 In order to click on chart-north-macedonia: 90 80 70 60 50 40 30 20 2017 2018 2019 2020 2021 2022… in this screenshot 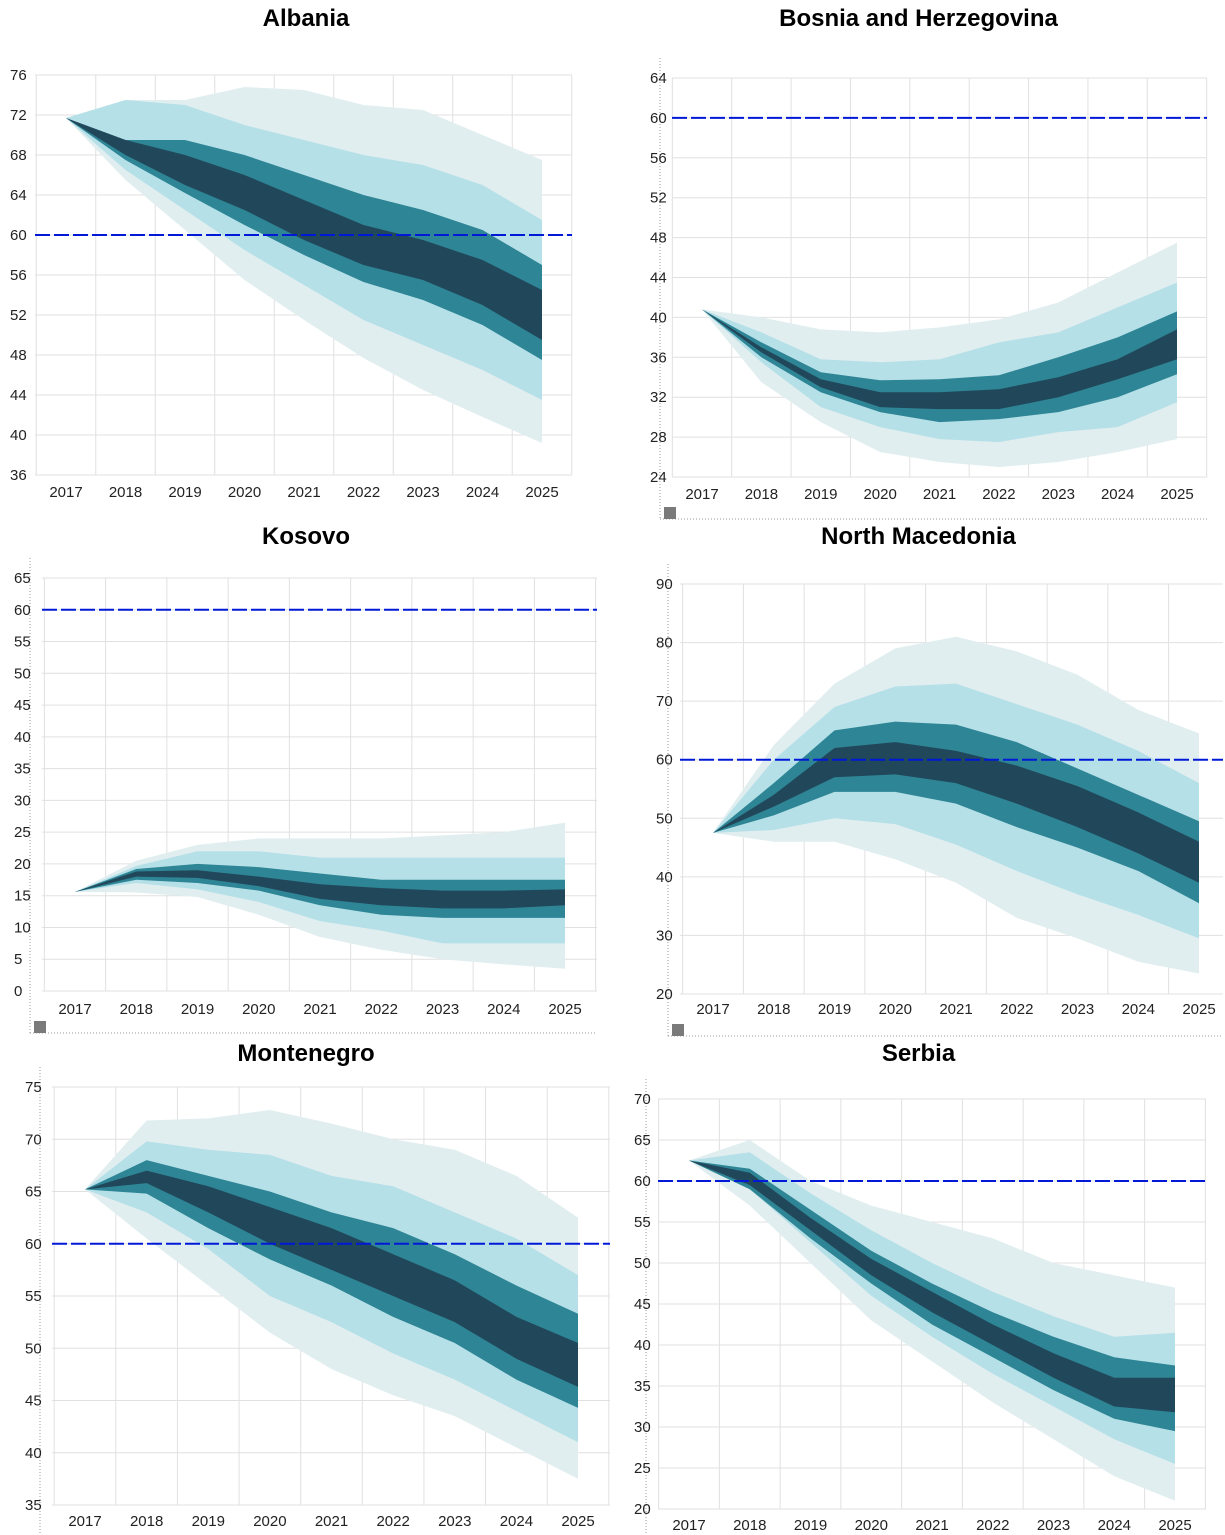, I will do `click(939, 800)`.